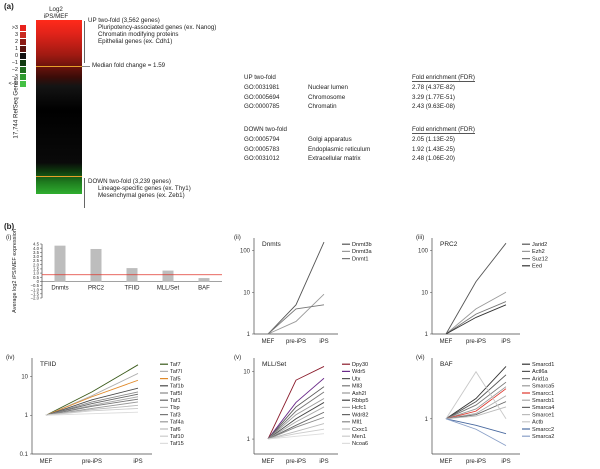 The width and height of the screenshot is (600, 469). Describe the element at coordinates (16, 34) in the screenshot. I see `scale-label: 3` at that location.